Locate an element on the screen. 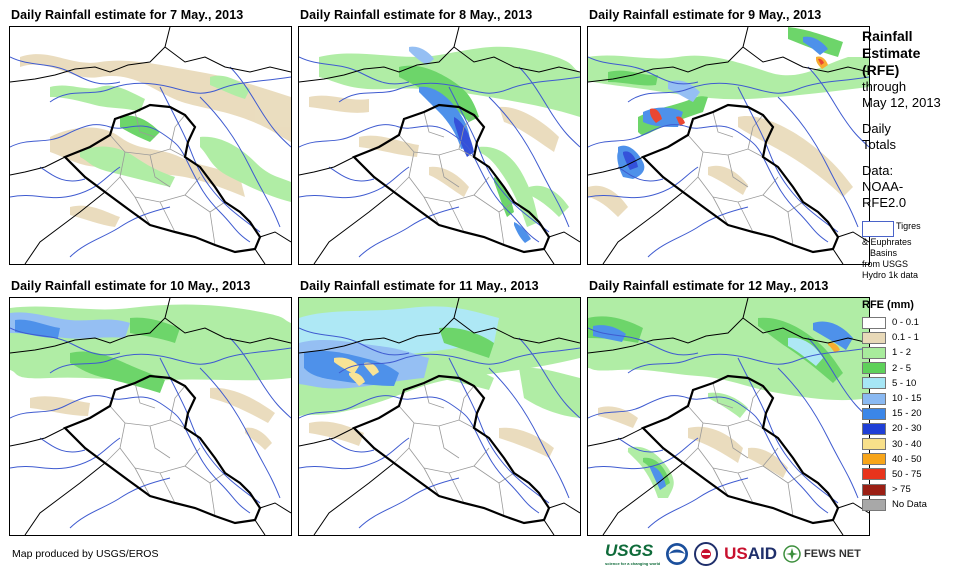 This screenshot has height=576, width=967. basin-swatch is located at coordinates (878, 229).